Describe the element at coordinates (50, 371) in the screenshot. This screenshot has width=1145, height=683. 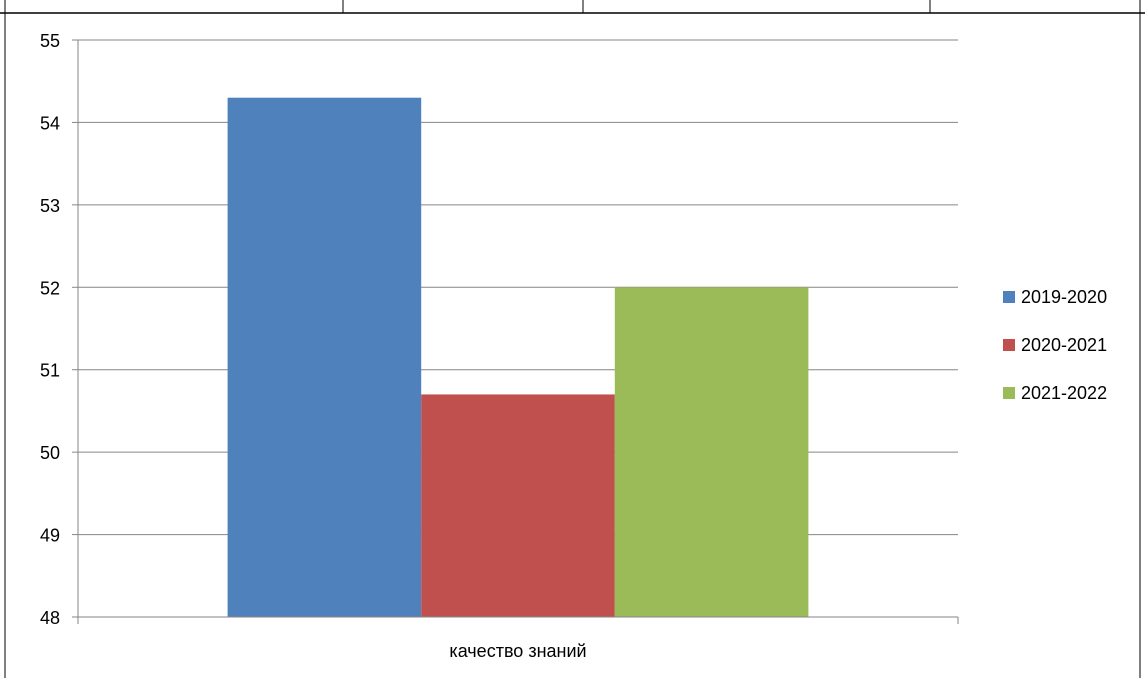
I see `y-tick-label: 51` at that location.